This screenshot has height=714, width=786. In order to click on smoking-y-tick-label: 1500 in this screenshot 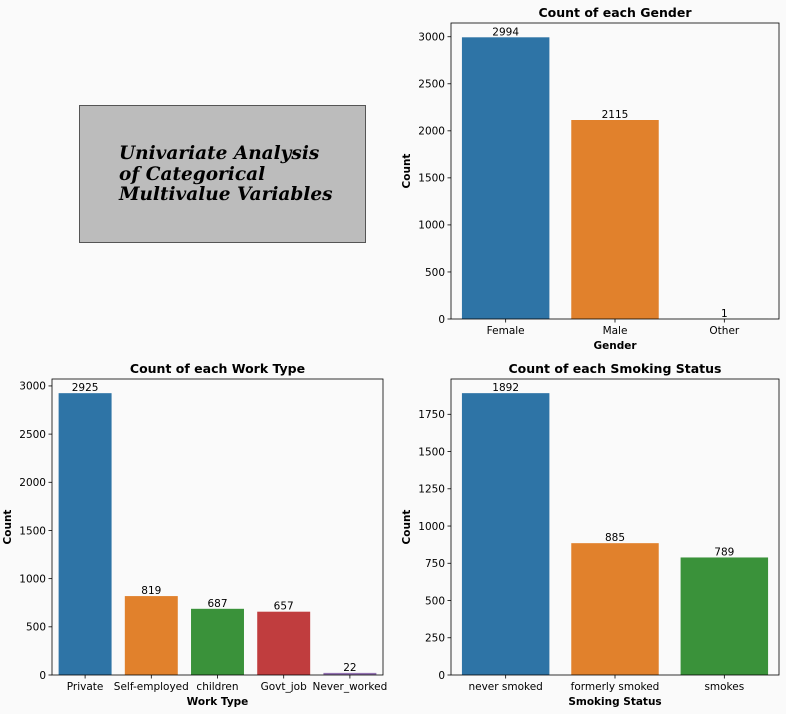, I will do `click(431, 452)`.